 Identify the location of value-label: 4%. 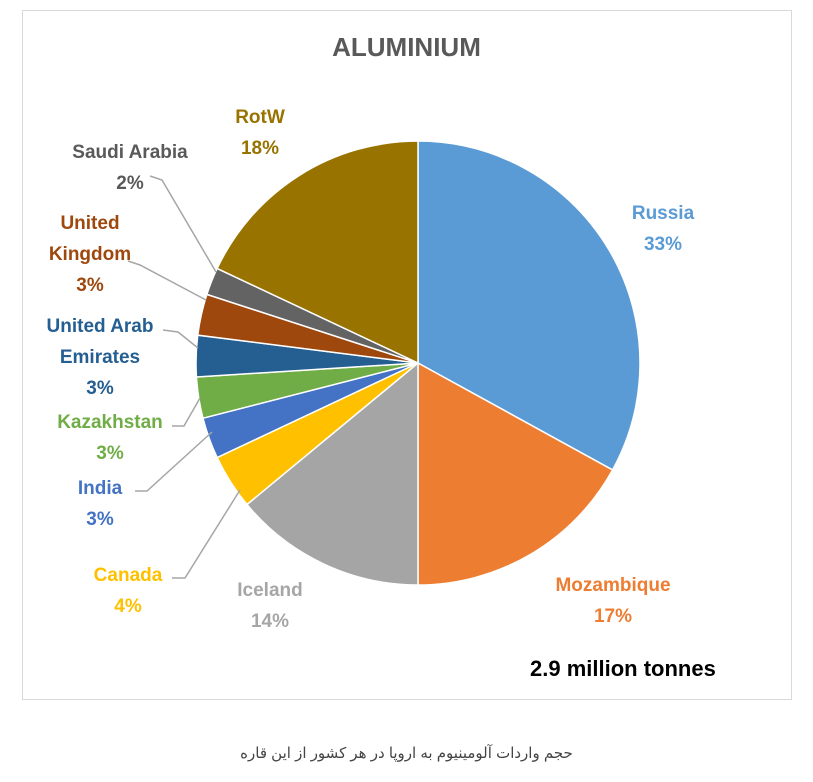
(128, 606).